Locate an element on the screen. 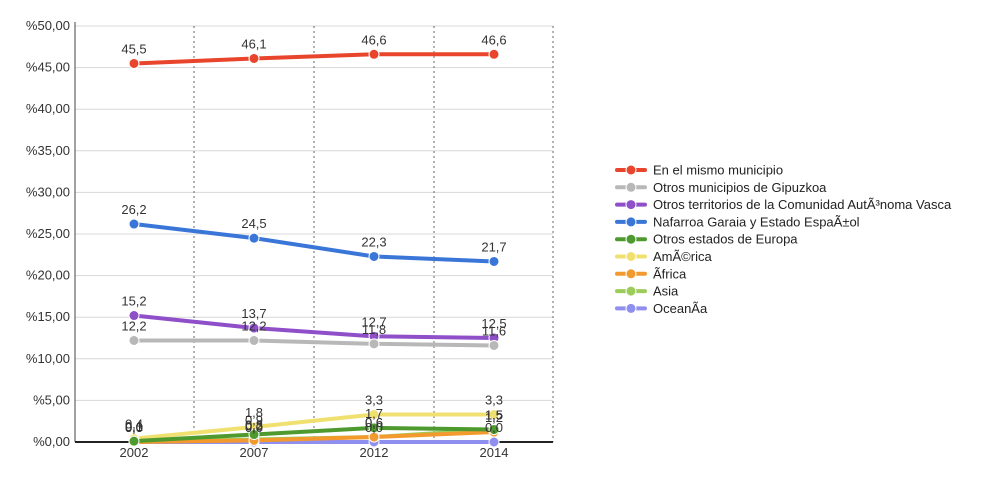 The image size is (1000, 500). data-label: 3,3 is located at coordinates (374, 400).